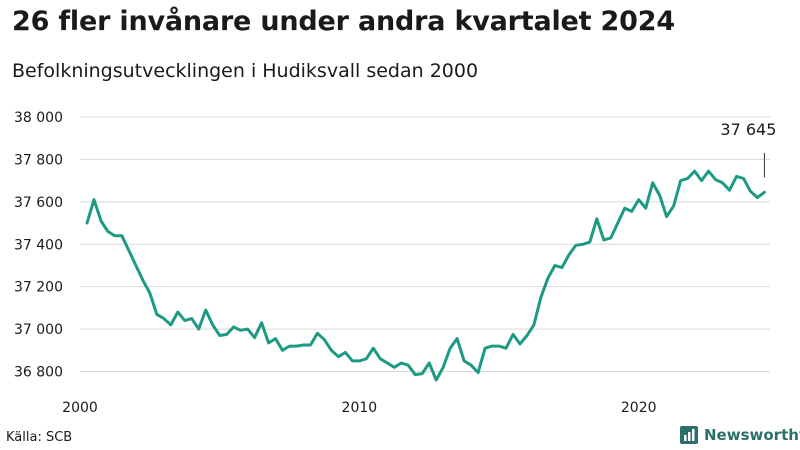 This screenshot has height=450, width=800. I want to click on x-tick-label: 2020, so click(639, 408).